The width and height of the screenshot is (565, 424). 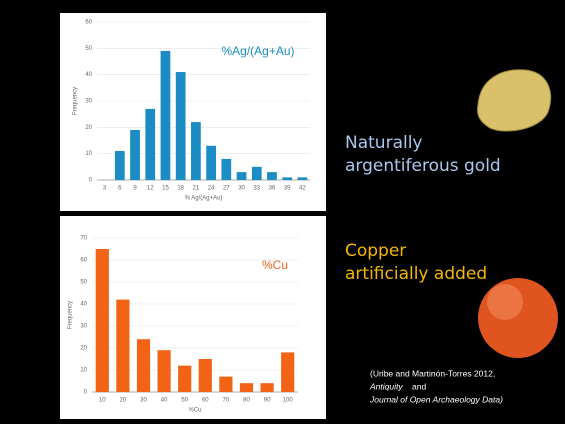 What do you see at coordinates (272, 189) in the screenshot?
I see `x-tick-label: 36` at bounding box center [272, 189].